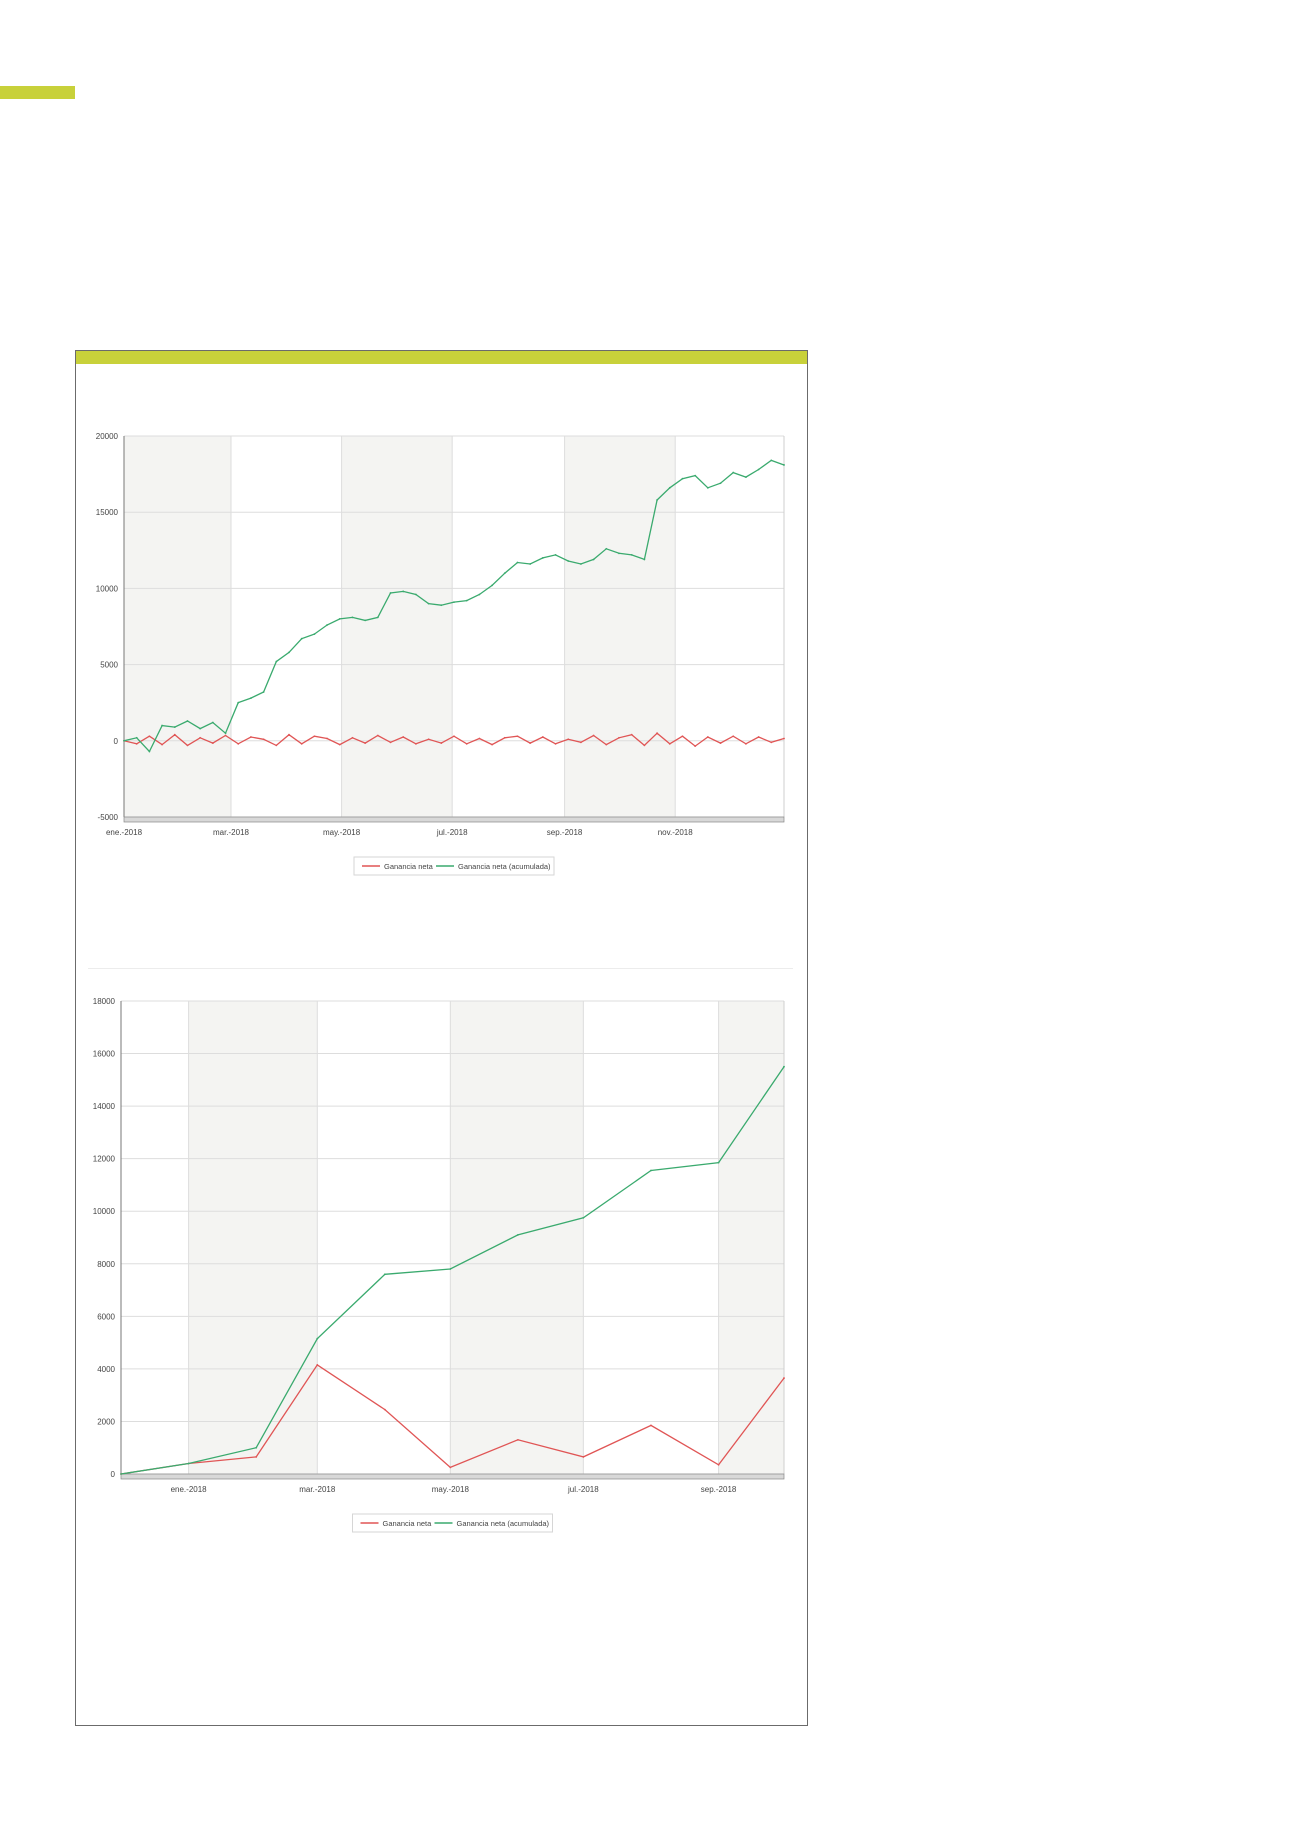 Image resolution: width=1300 pixels, height=1839 pixels. I want to click on y-tick-label: 8000, so click(106, 1264).